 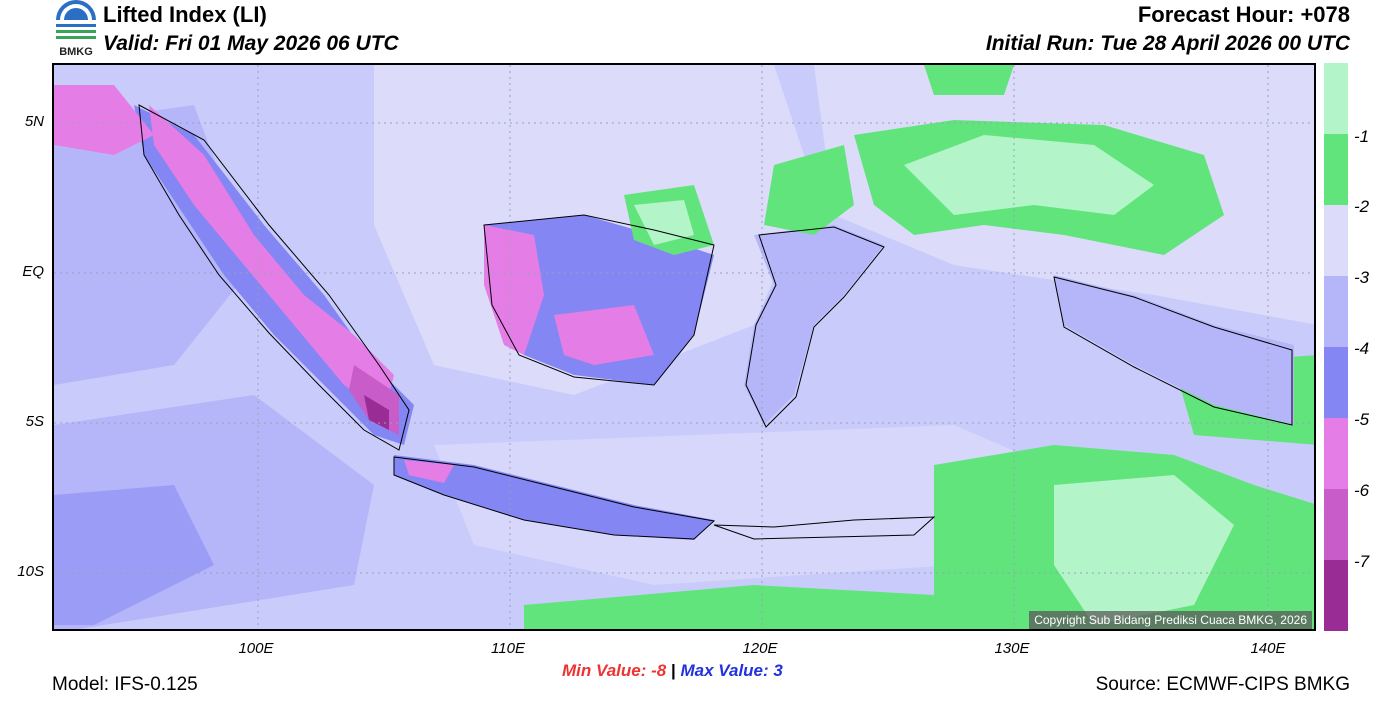 What do you see at coordinates (256, 648) in the screenshot?
I see `lon-label-100e: 100E` at bounding box center [256, 648].